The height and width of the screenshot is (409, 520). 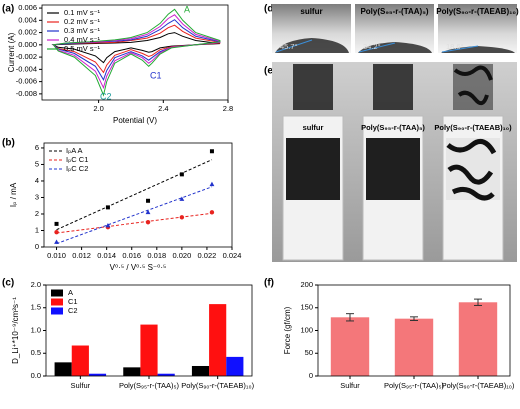 I want to click on legend-label: A, so click(x=70, y=292).